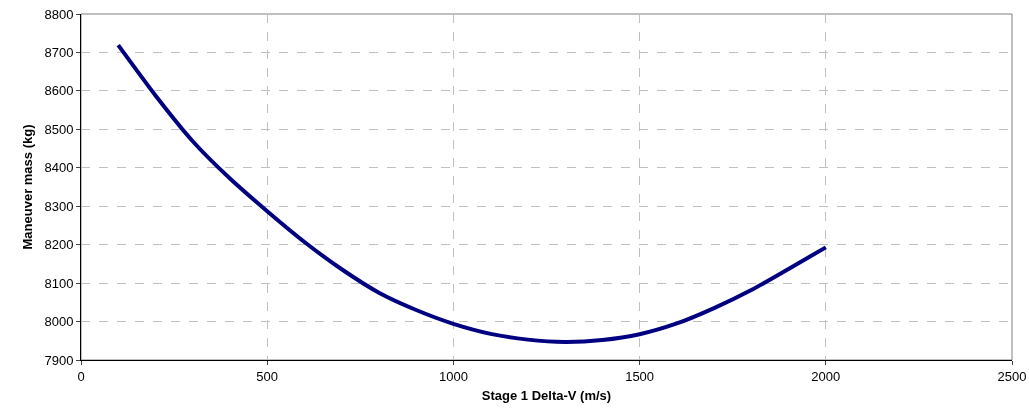 The image size is (1029, 417). What do you see at coordinates (59, 360) in the screenshot?
I see `y-tick-label: 7900` at bounding box center [59, 360].